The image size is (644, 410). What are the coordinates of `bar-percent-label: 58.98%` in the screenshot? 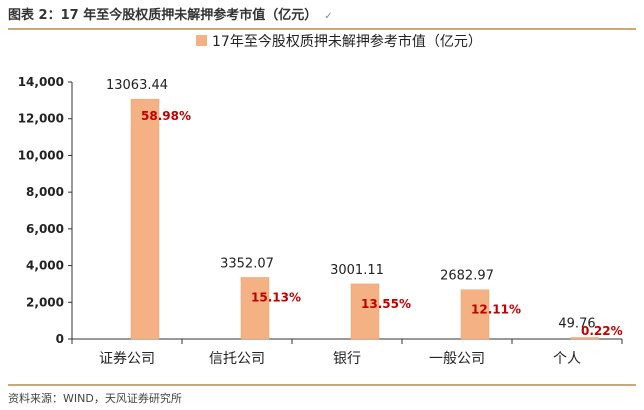 It's located at (166, 116).